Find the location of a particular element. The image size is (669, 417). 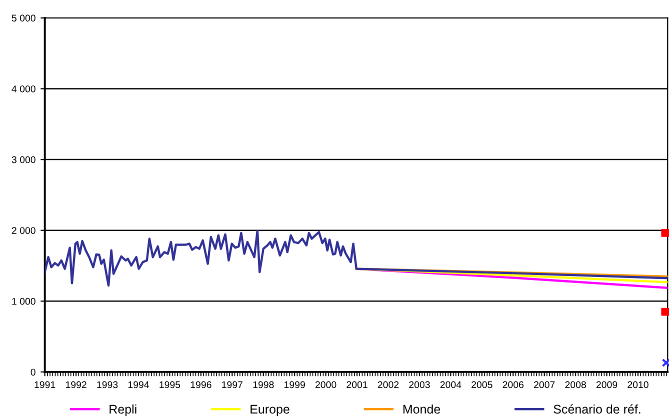

x-tick-label: 2000 is located at coordinates (325, 384).